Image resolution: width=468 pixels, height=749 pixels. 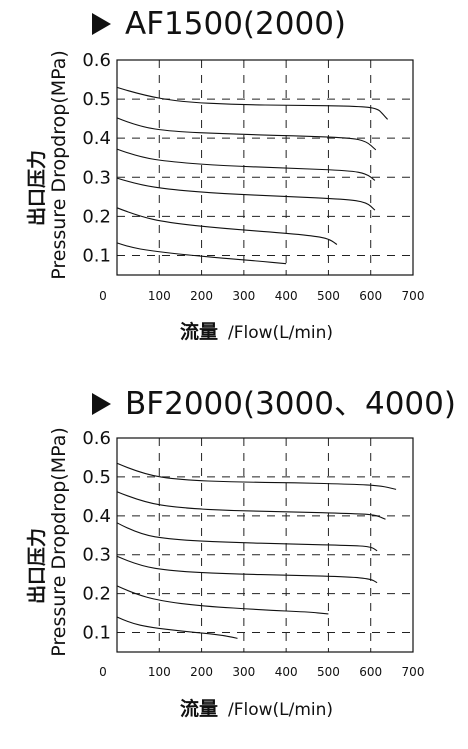 What do you see at coordinates (290, 404) in the screenshot?
I see `chart-title: BF2000(3000、4000)` at bounding box center [290, 404].